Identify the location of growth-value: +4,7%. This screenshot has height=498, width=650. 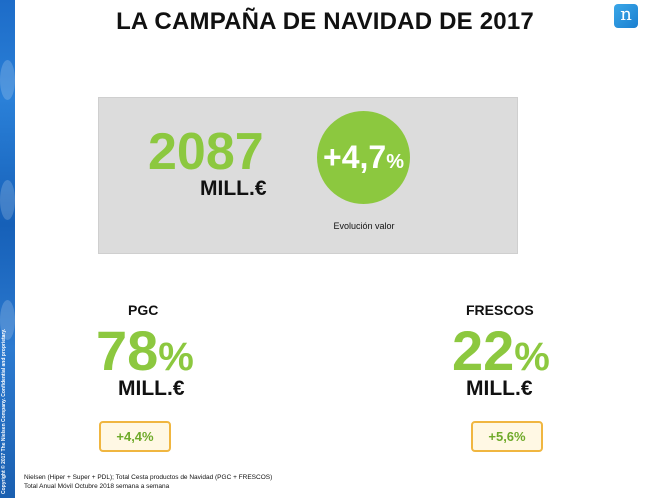
(363, 157).